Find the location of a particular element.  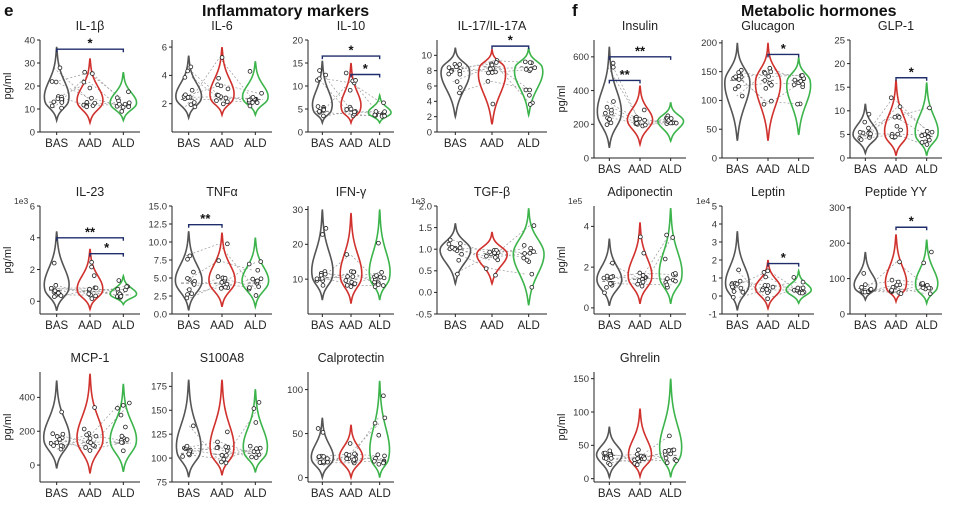

y-tick-label: 1.5 is located at coordinates (425, 228).